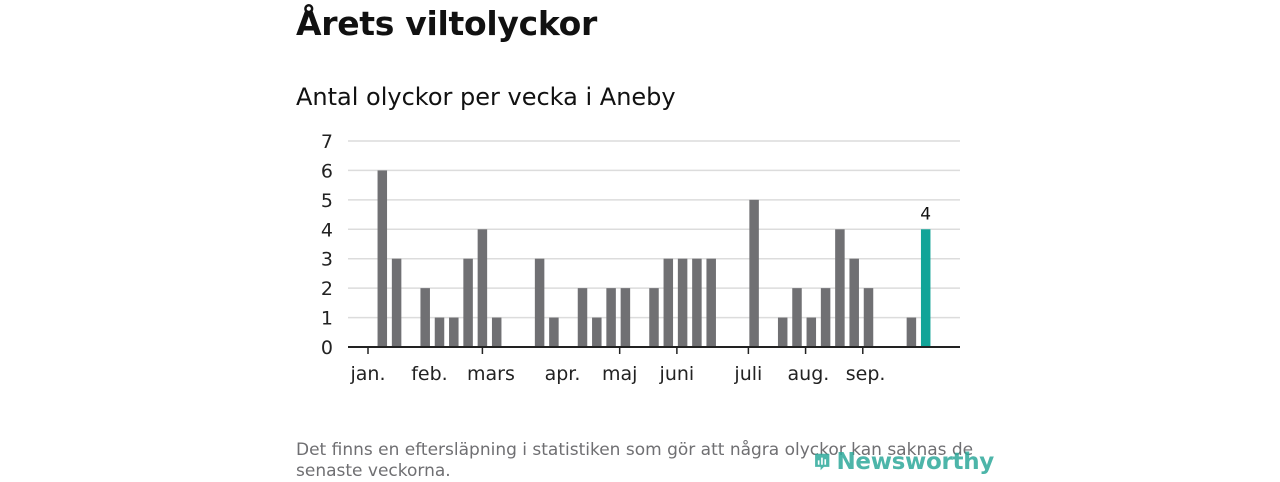 This screenshot has width=1280, height=482. Describe the element at coordinates (327, 348) in the screenshot. I see `y-tick-label: 0` at that location.